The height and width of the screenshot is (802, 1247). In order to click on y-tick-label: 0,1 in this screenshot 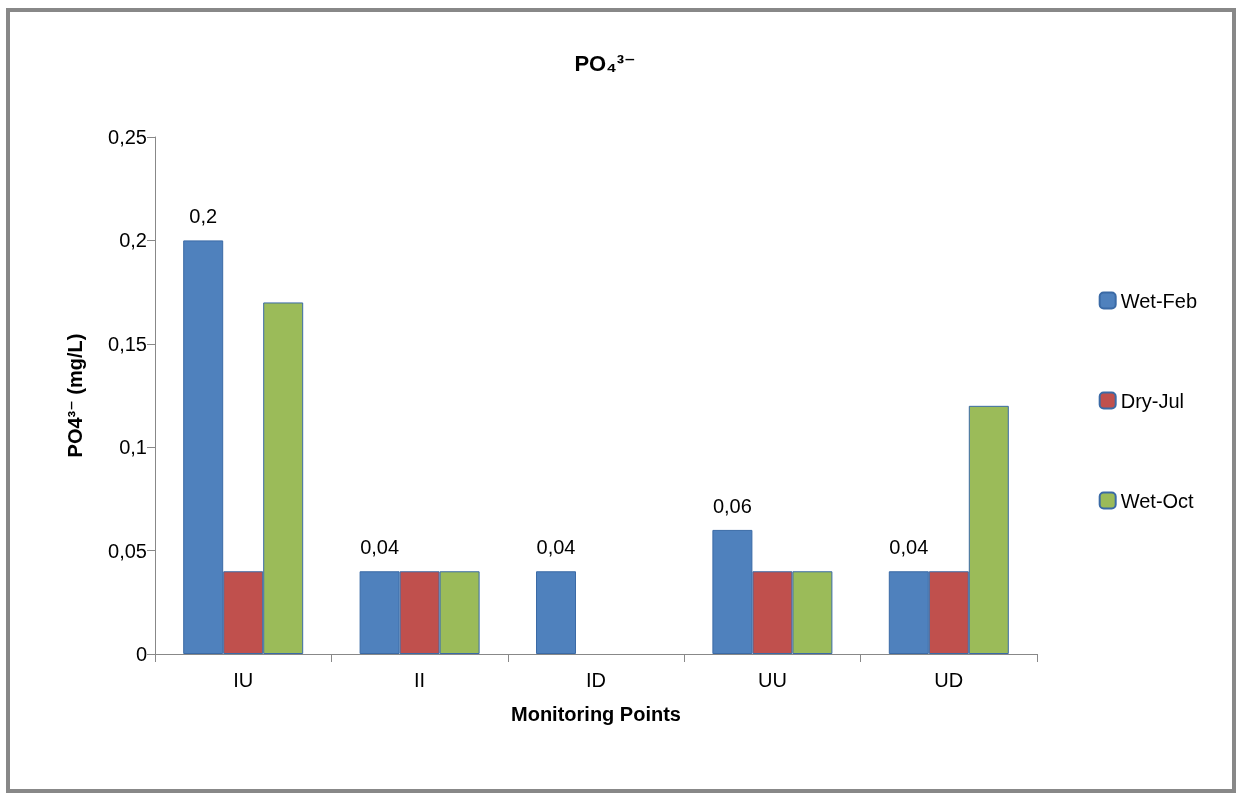, I will do `click(133, 447)`.